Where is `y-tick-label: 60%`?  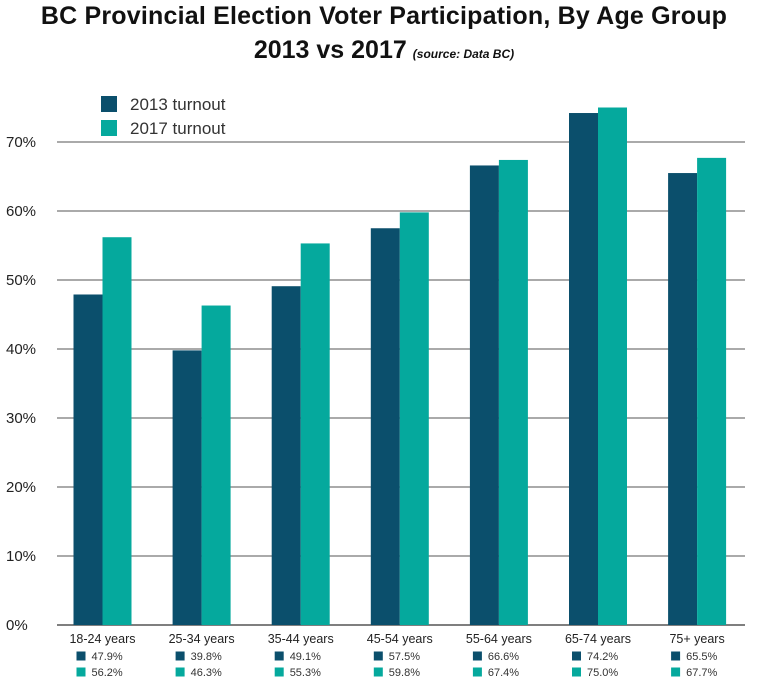
y-tick-label: 60% is located at coordinates (21, 211).